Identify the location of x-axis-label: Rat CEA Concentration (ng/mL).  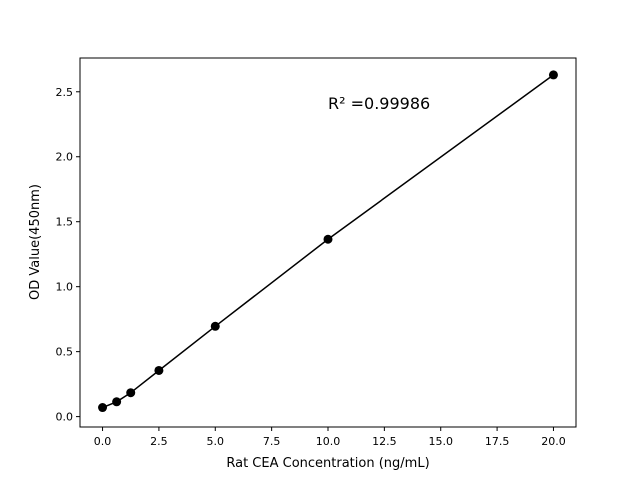
(327, 463).